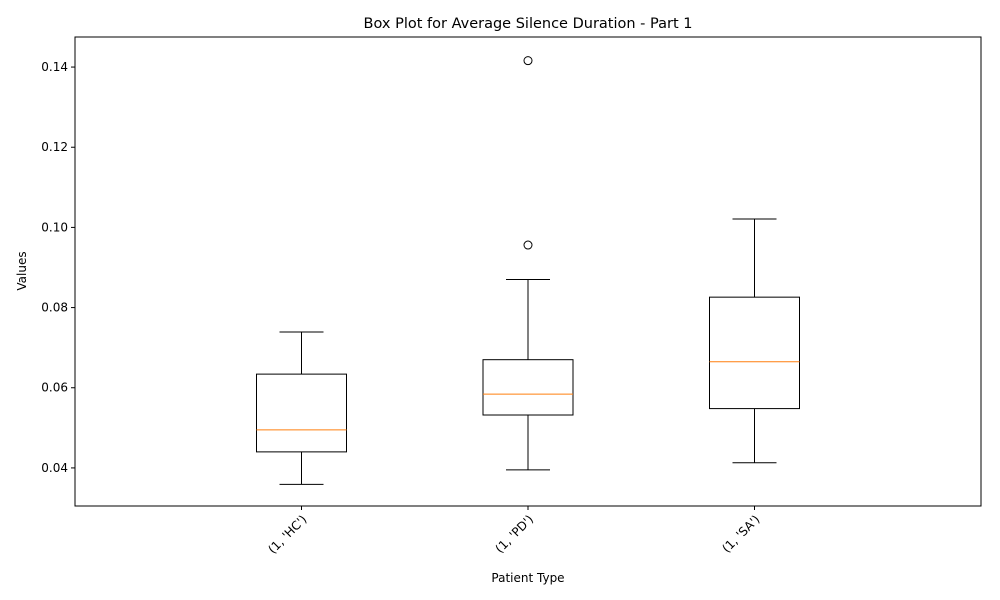 The width and height of the screenshot is (1000, 600). I want to click on y-tick-label: 0.06, so click(54, 388).